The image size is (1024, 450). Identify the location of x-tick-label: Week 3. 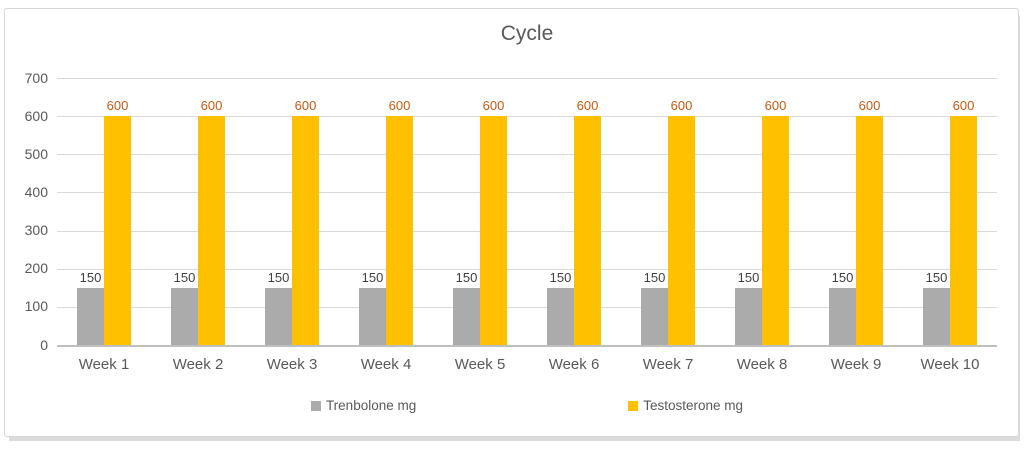
(292, 364).